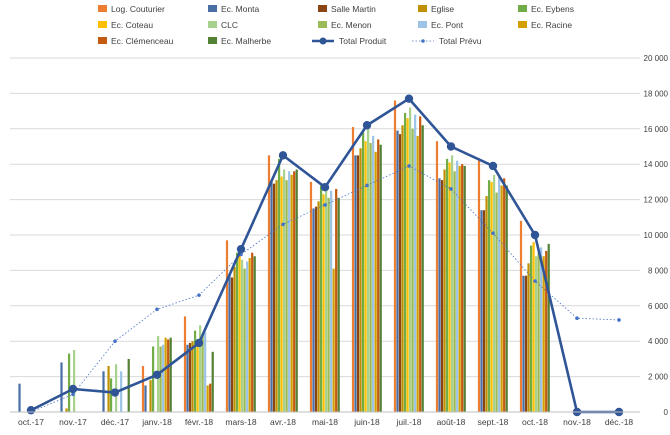 This screenshot has width=670, height=435. I want to click on y-tick-label: 0, so click(666, 412).